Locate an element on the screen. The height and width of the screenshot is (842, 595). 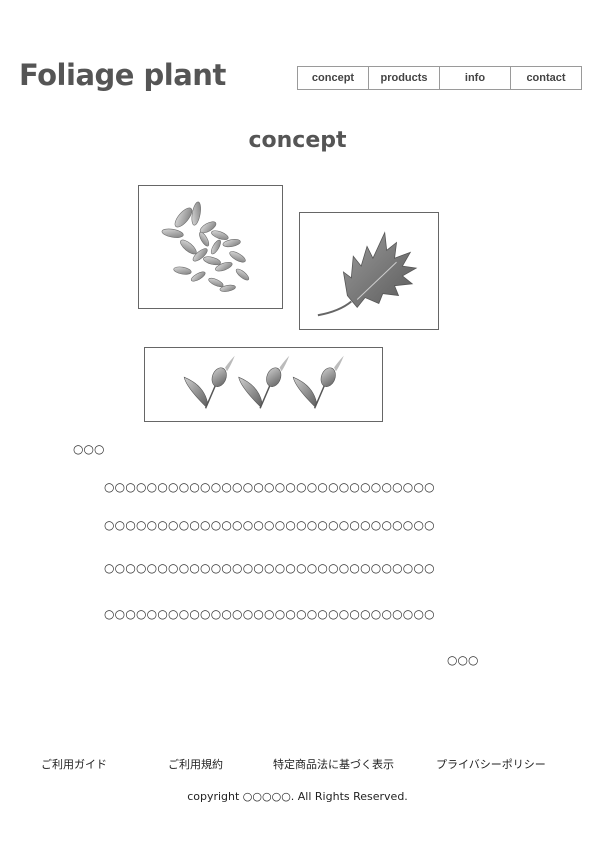
footer-link-terms: ご利用規約 is located at coordinates (195, 764).